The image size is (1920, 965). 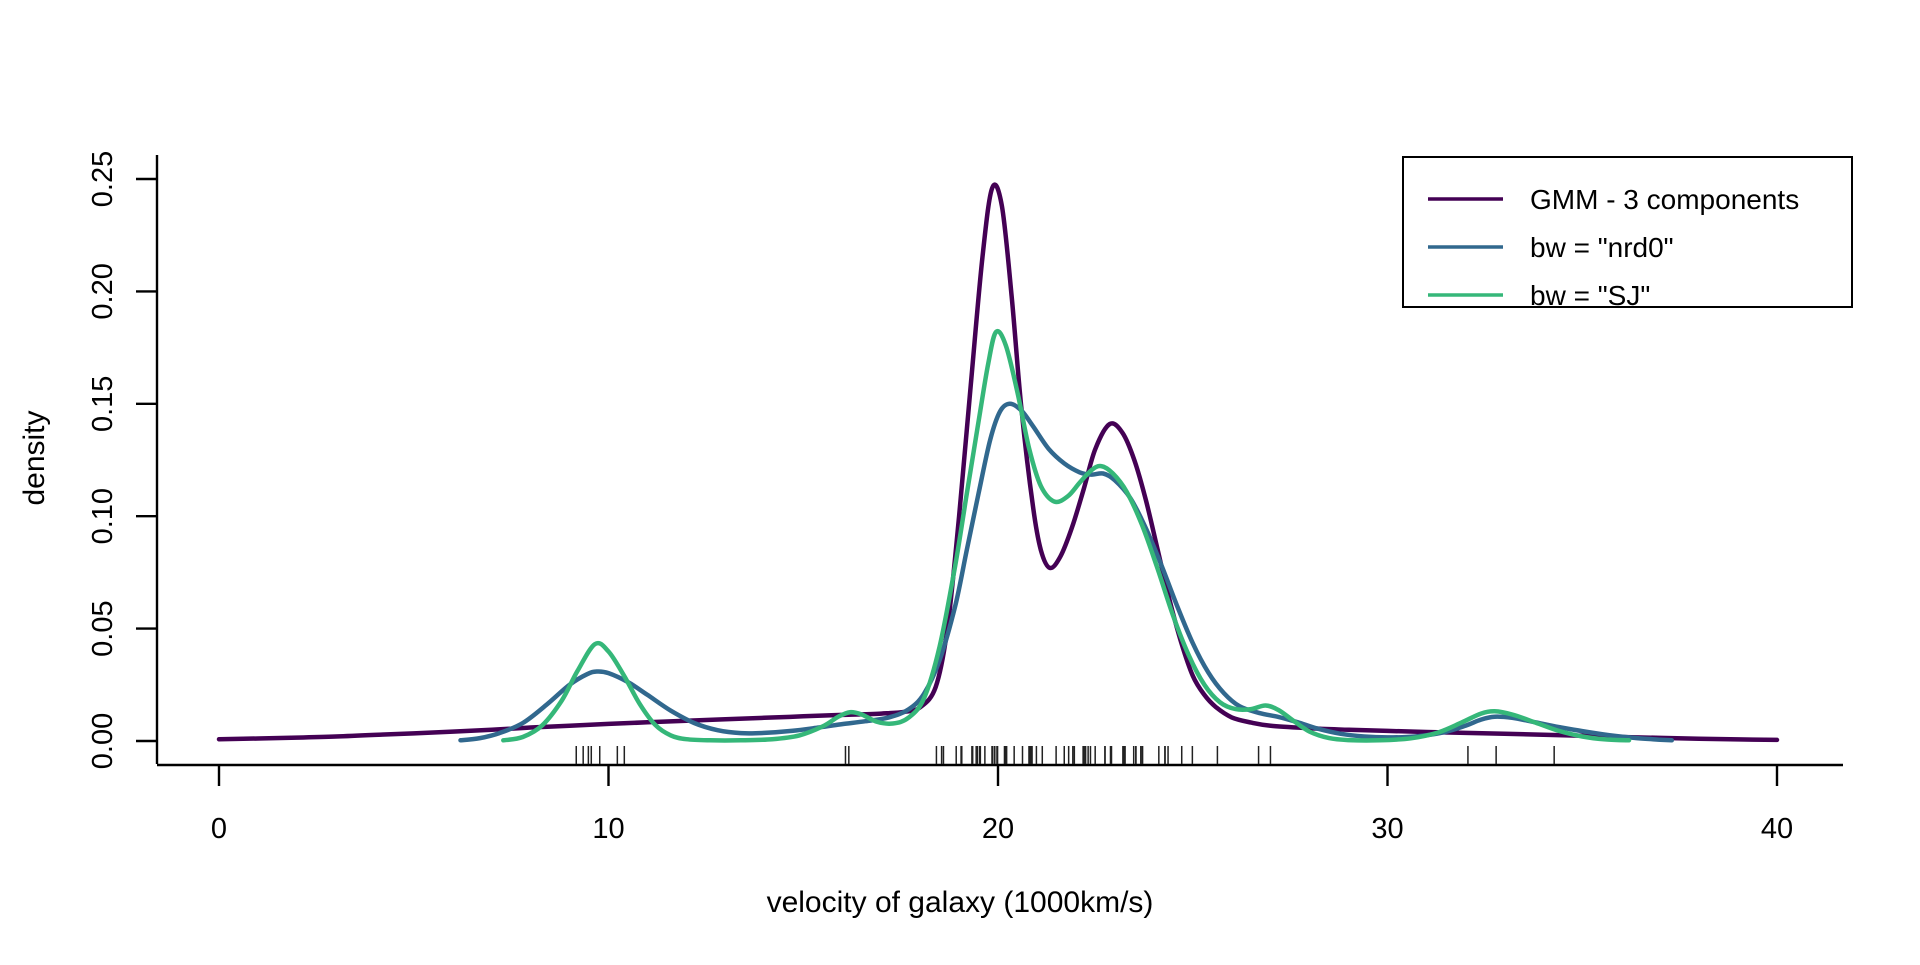 What do you see at coordinates (1664, 199) in the screenshot?
I see `legend-label-0: GMM - 3 components` at bounding box center [1664, 199].